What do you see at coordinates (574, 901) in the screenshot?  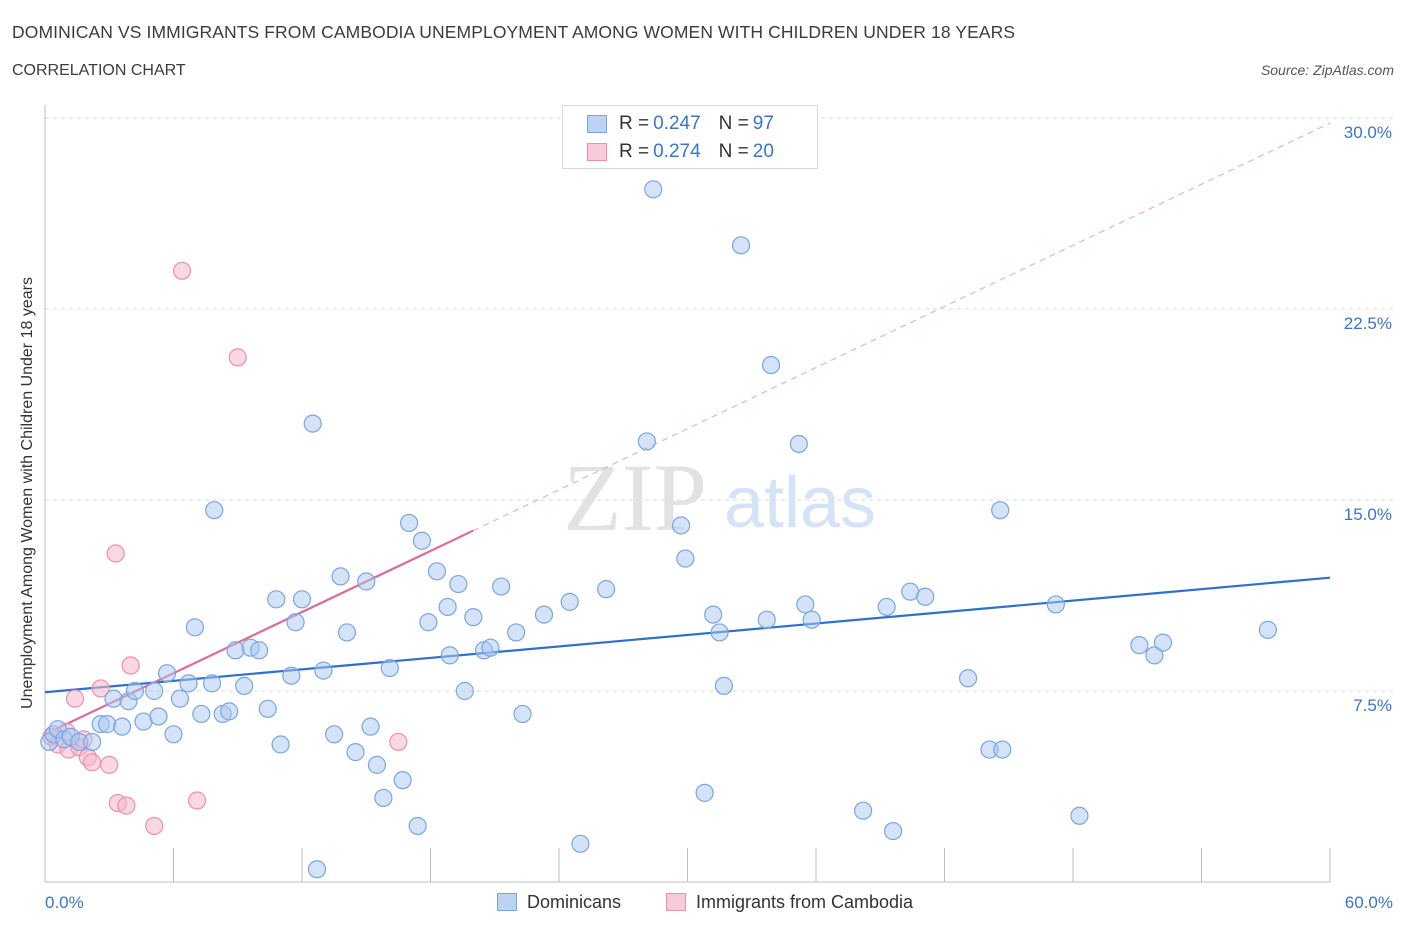 I see `bottom-legend-label: Dominicans` at bounding box center [574, 901].